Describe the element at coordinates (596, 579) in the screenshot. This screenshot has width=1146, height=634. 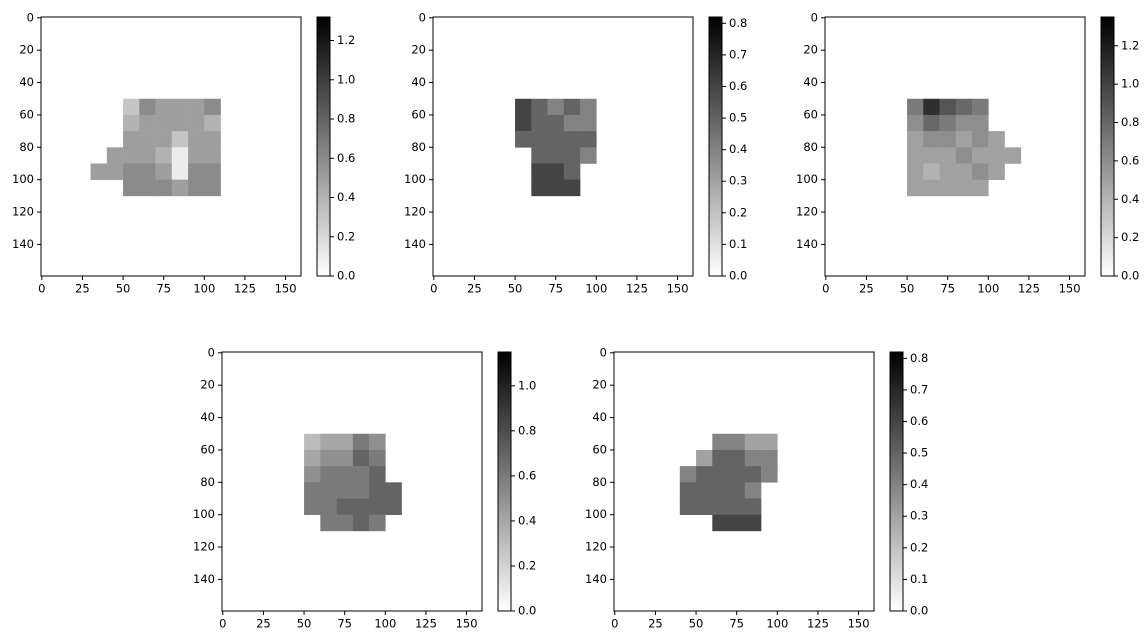
I see `y-tick-label: 140` at that location.